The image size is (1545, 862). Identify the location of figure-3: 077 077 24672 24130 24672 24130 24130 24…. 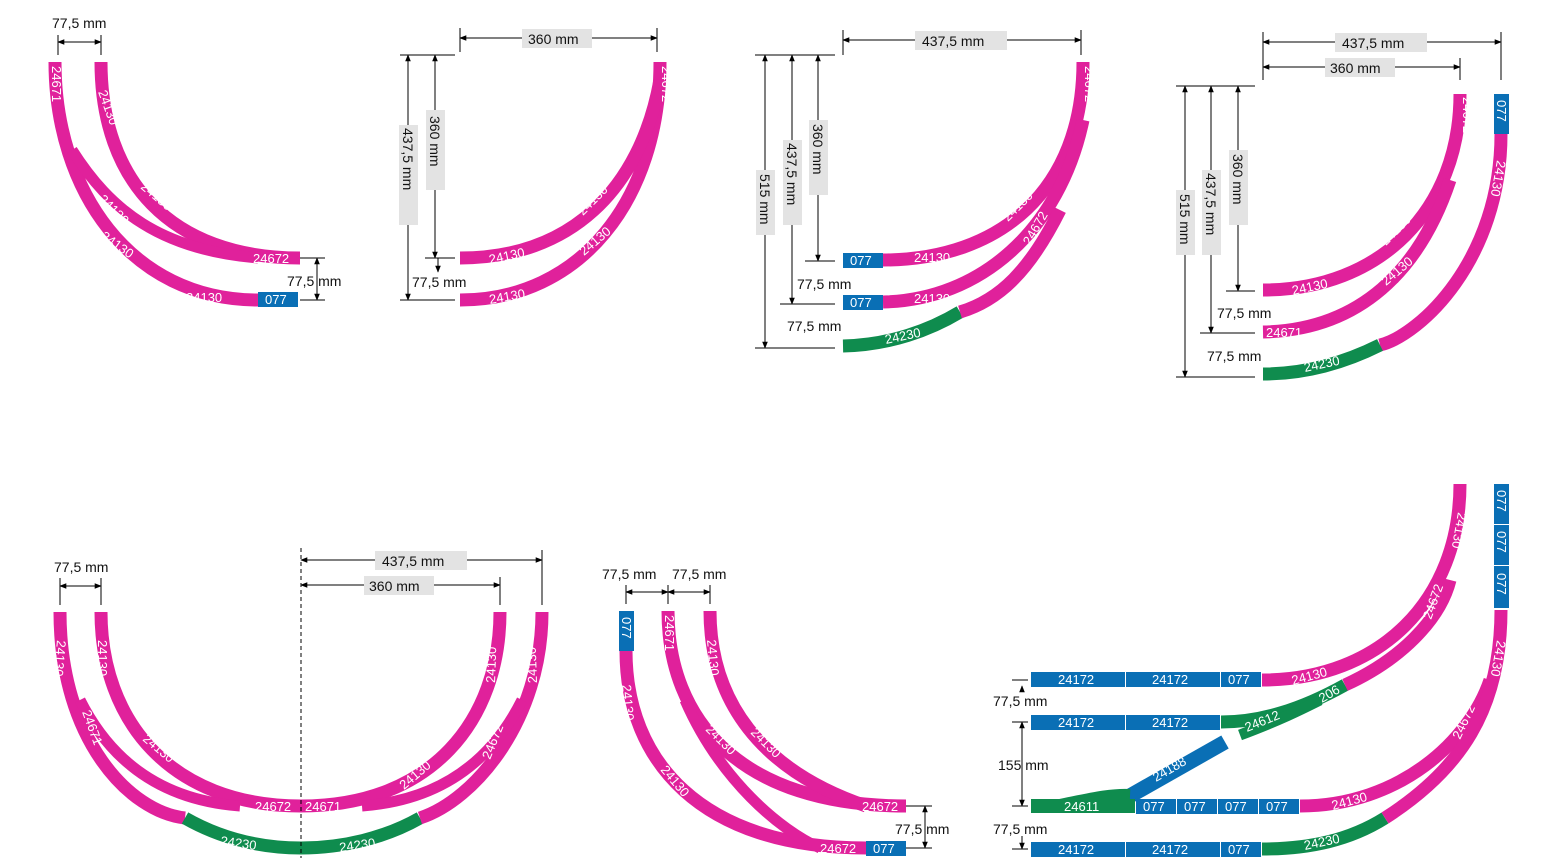
(926, 191).